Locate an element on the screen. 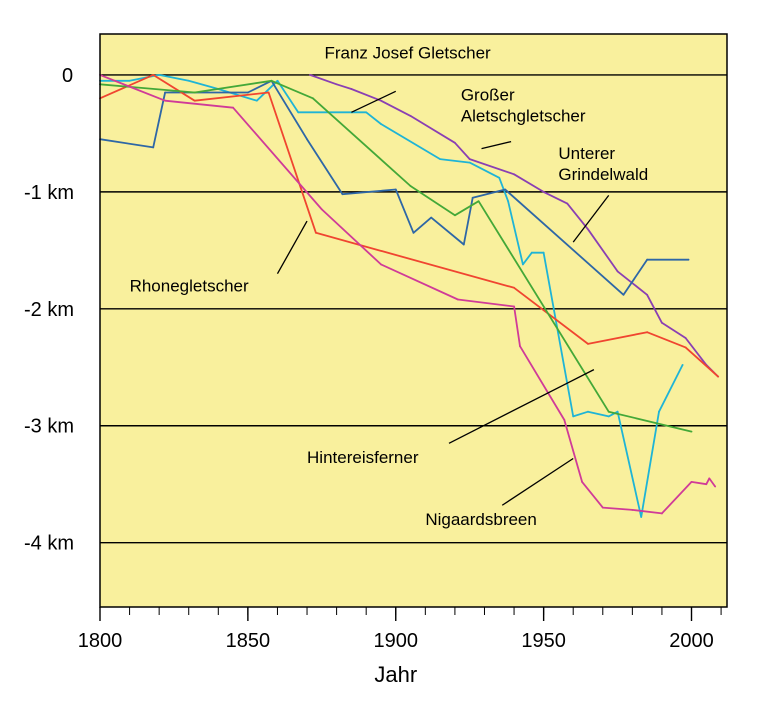  series-label: Nigaardsbreen is located at coordinates (481, 519).